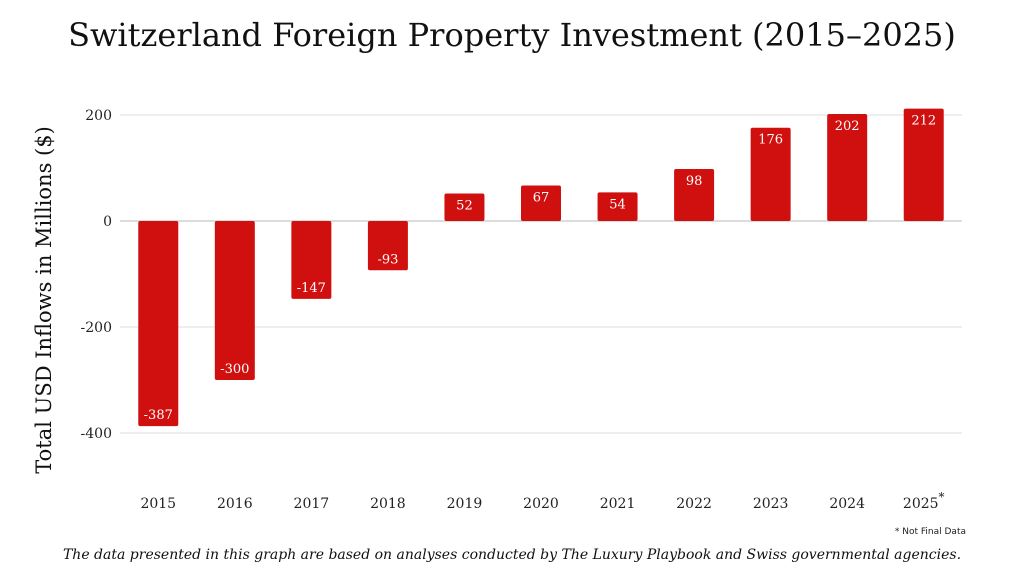  I want to click on x-tick-text: 2018, so click(388, 504).